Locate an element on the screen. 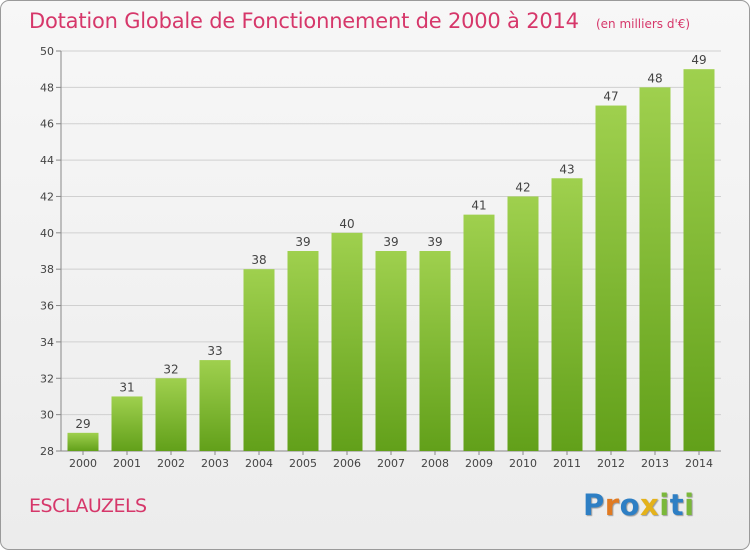 The width and height of the screenshot is (750, 550). x-tick-label: 2014 is located at coordinates (699, 463).